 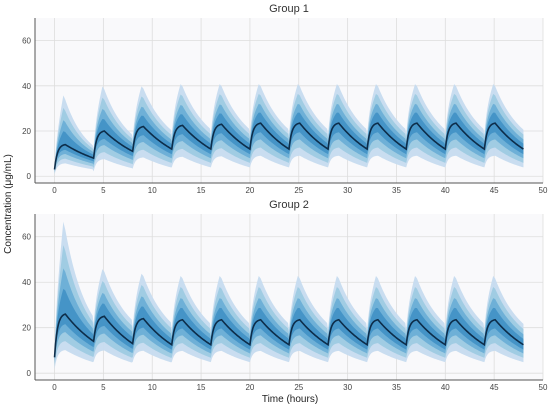 I want to click on x-axis-label: Time (hours), so click(x=290, y=399).